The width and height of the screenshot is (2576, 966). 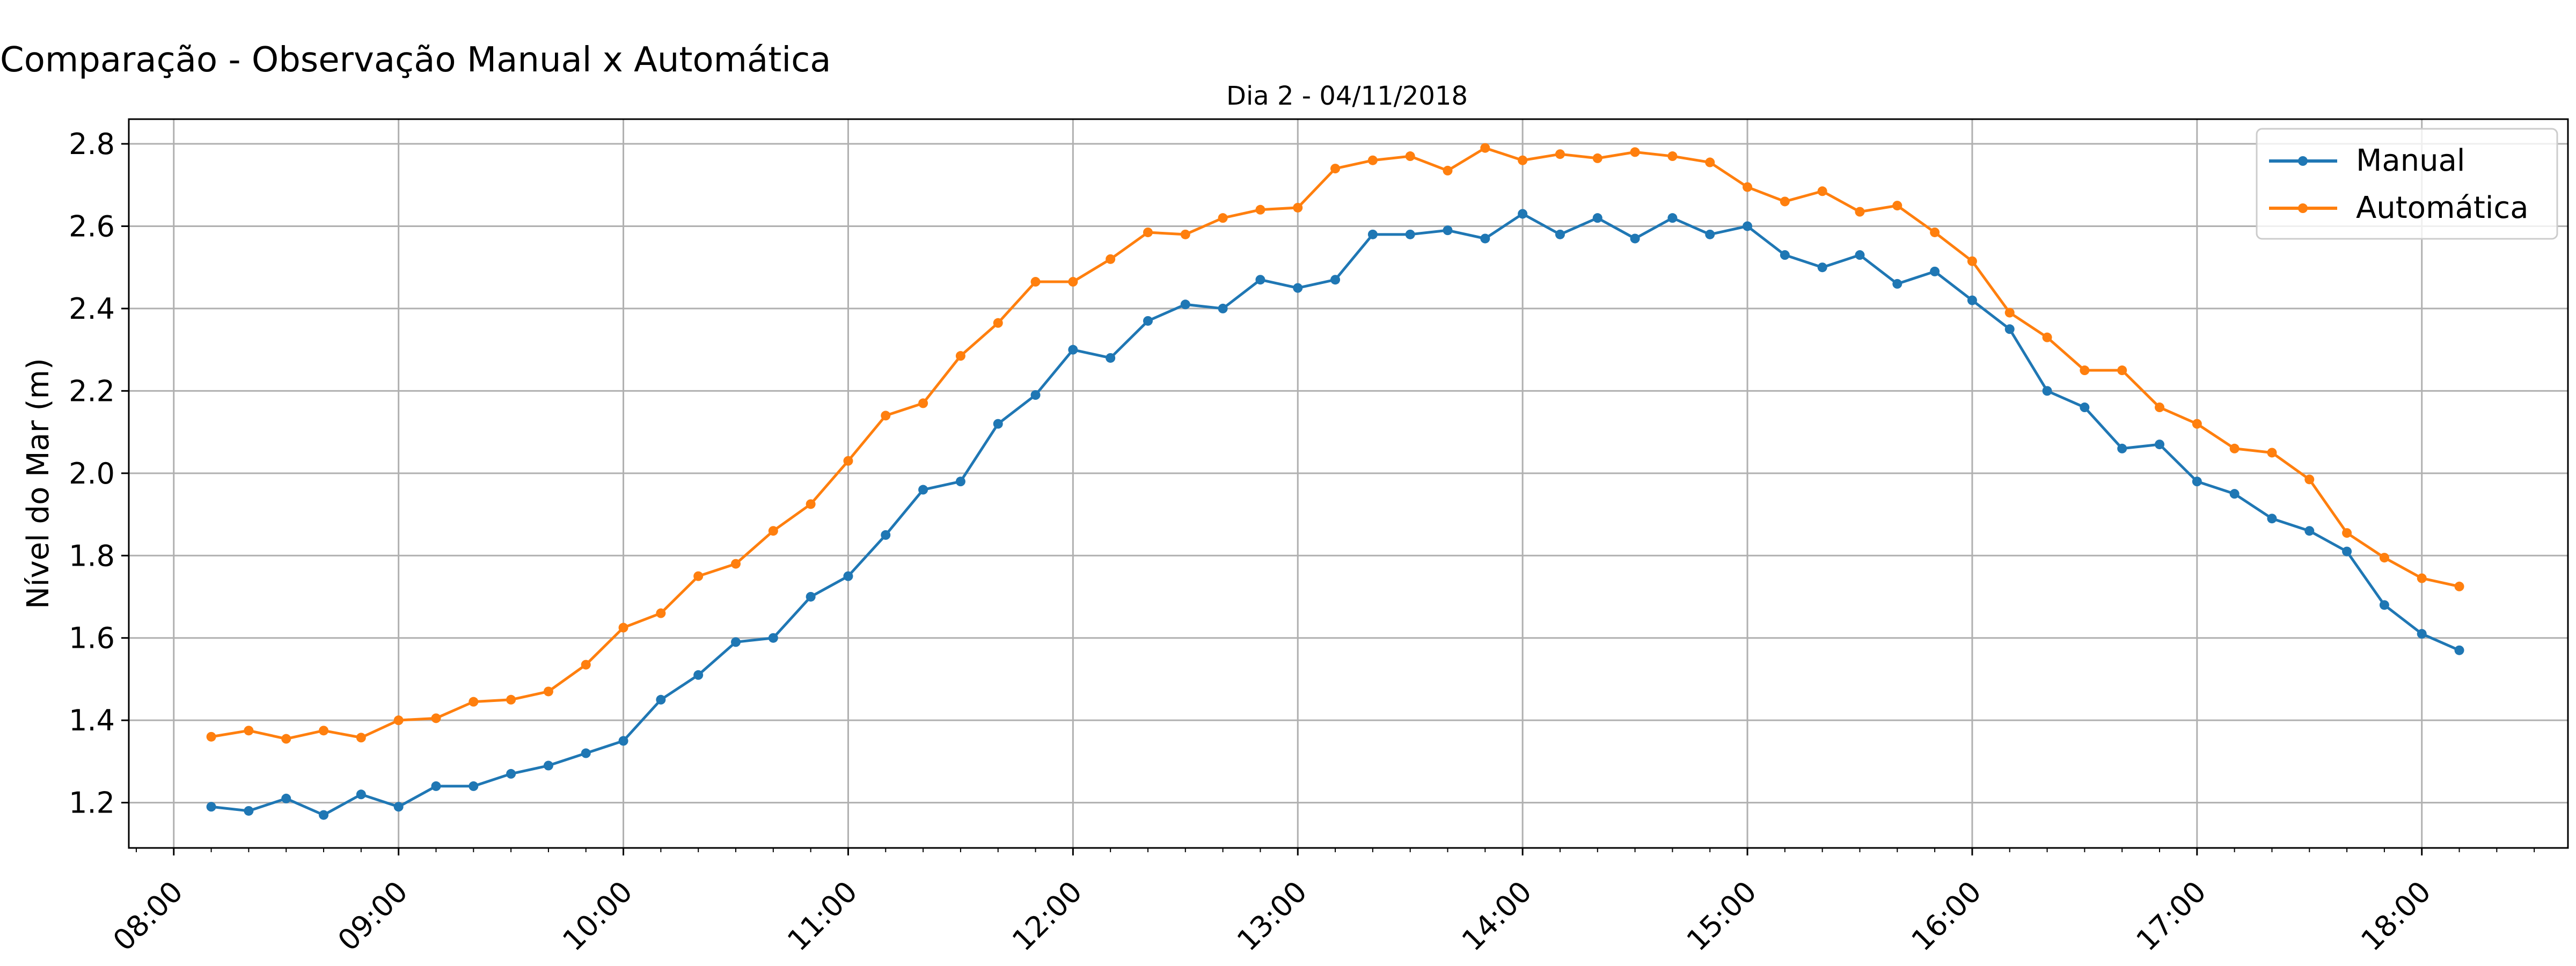 I want to click on y-tick-label: 2.0, so click(x=92, y=474).